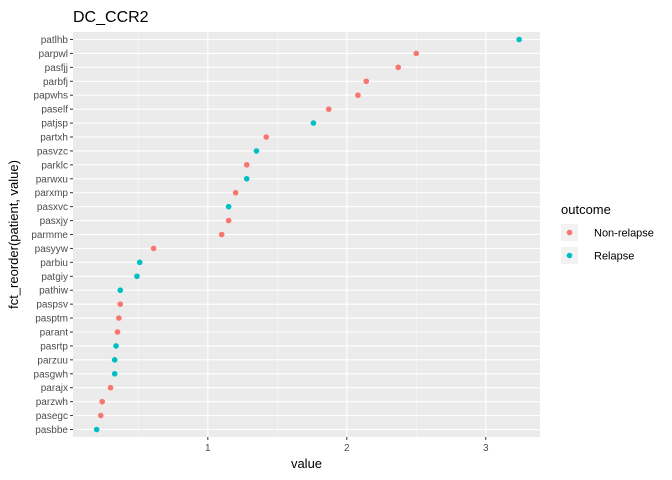  Describe the element at coordinates (154, 249) in the screenshot. I see `point-pasyyw` at that location.